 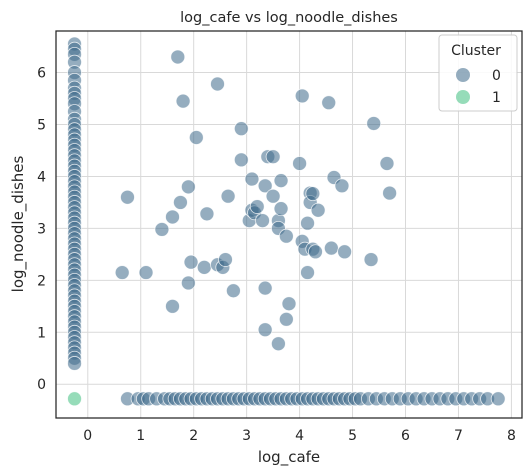 I want to click on y-tick-label: 1, so click(x=41, y=333).